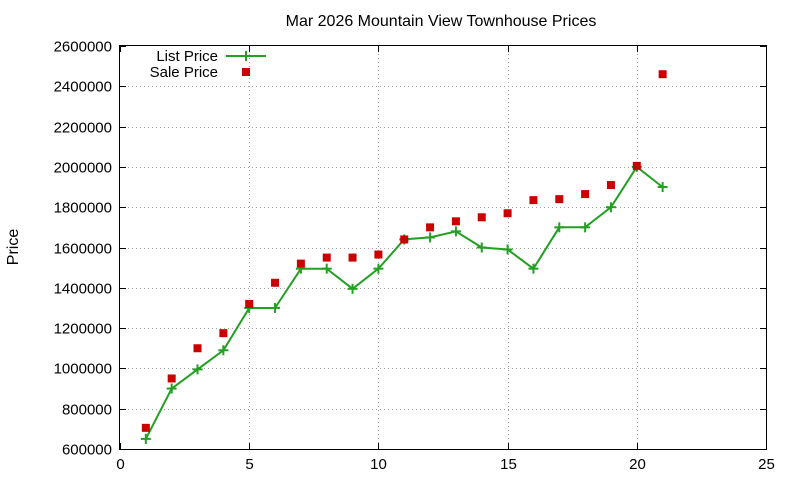 This screenshot has height=480, width=800. Describe the element at coordinates (83, 249) in the screenshot. I see `y-tick-label: 1600000` at that location.